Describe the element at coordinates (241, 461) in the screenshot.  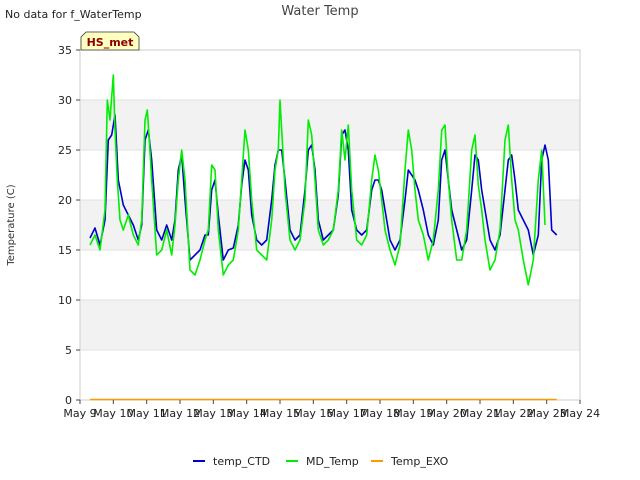
I see `legend-label: temp_CTD` at that location.